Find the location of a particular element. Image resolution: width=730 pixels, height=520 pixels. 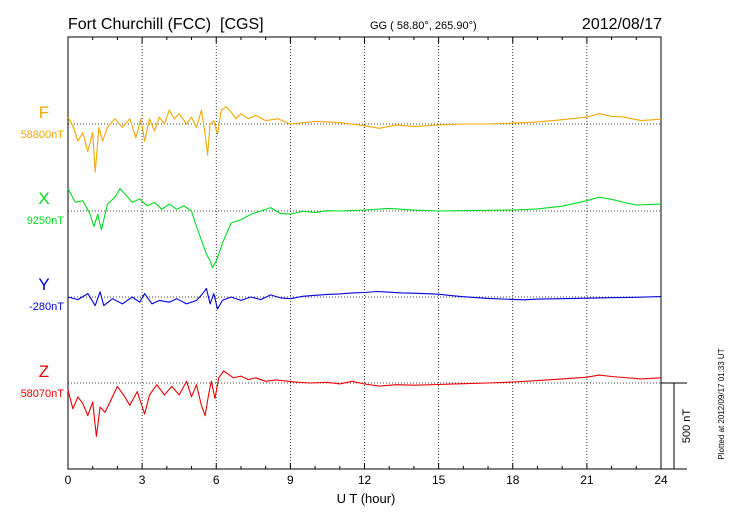

series-name-z: Z is located at coordinates (44, 371).